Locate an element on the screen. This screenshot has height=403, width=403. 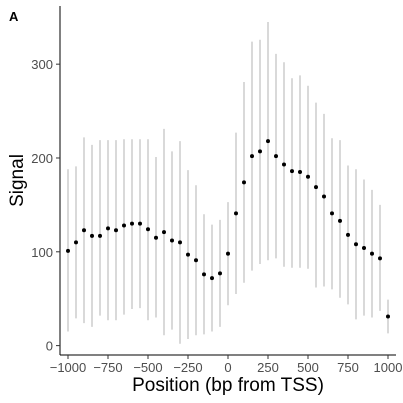
x-tick-label: 0 is located at coordinates (227, 367).